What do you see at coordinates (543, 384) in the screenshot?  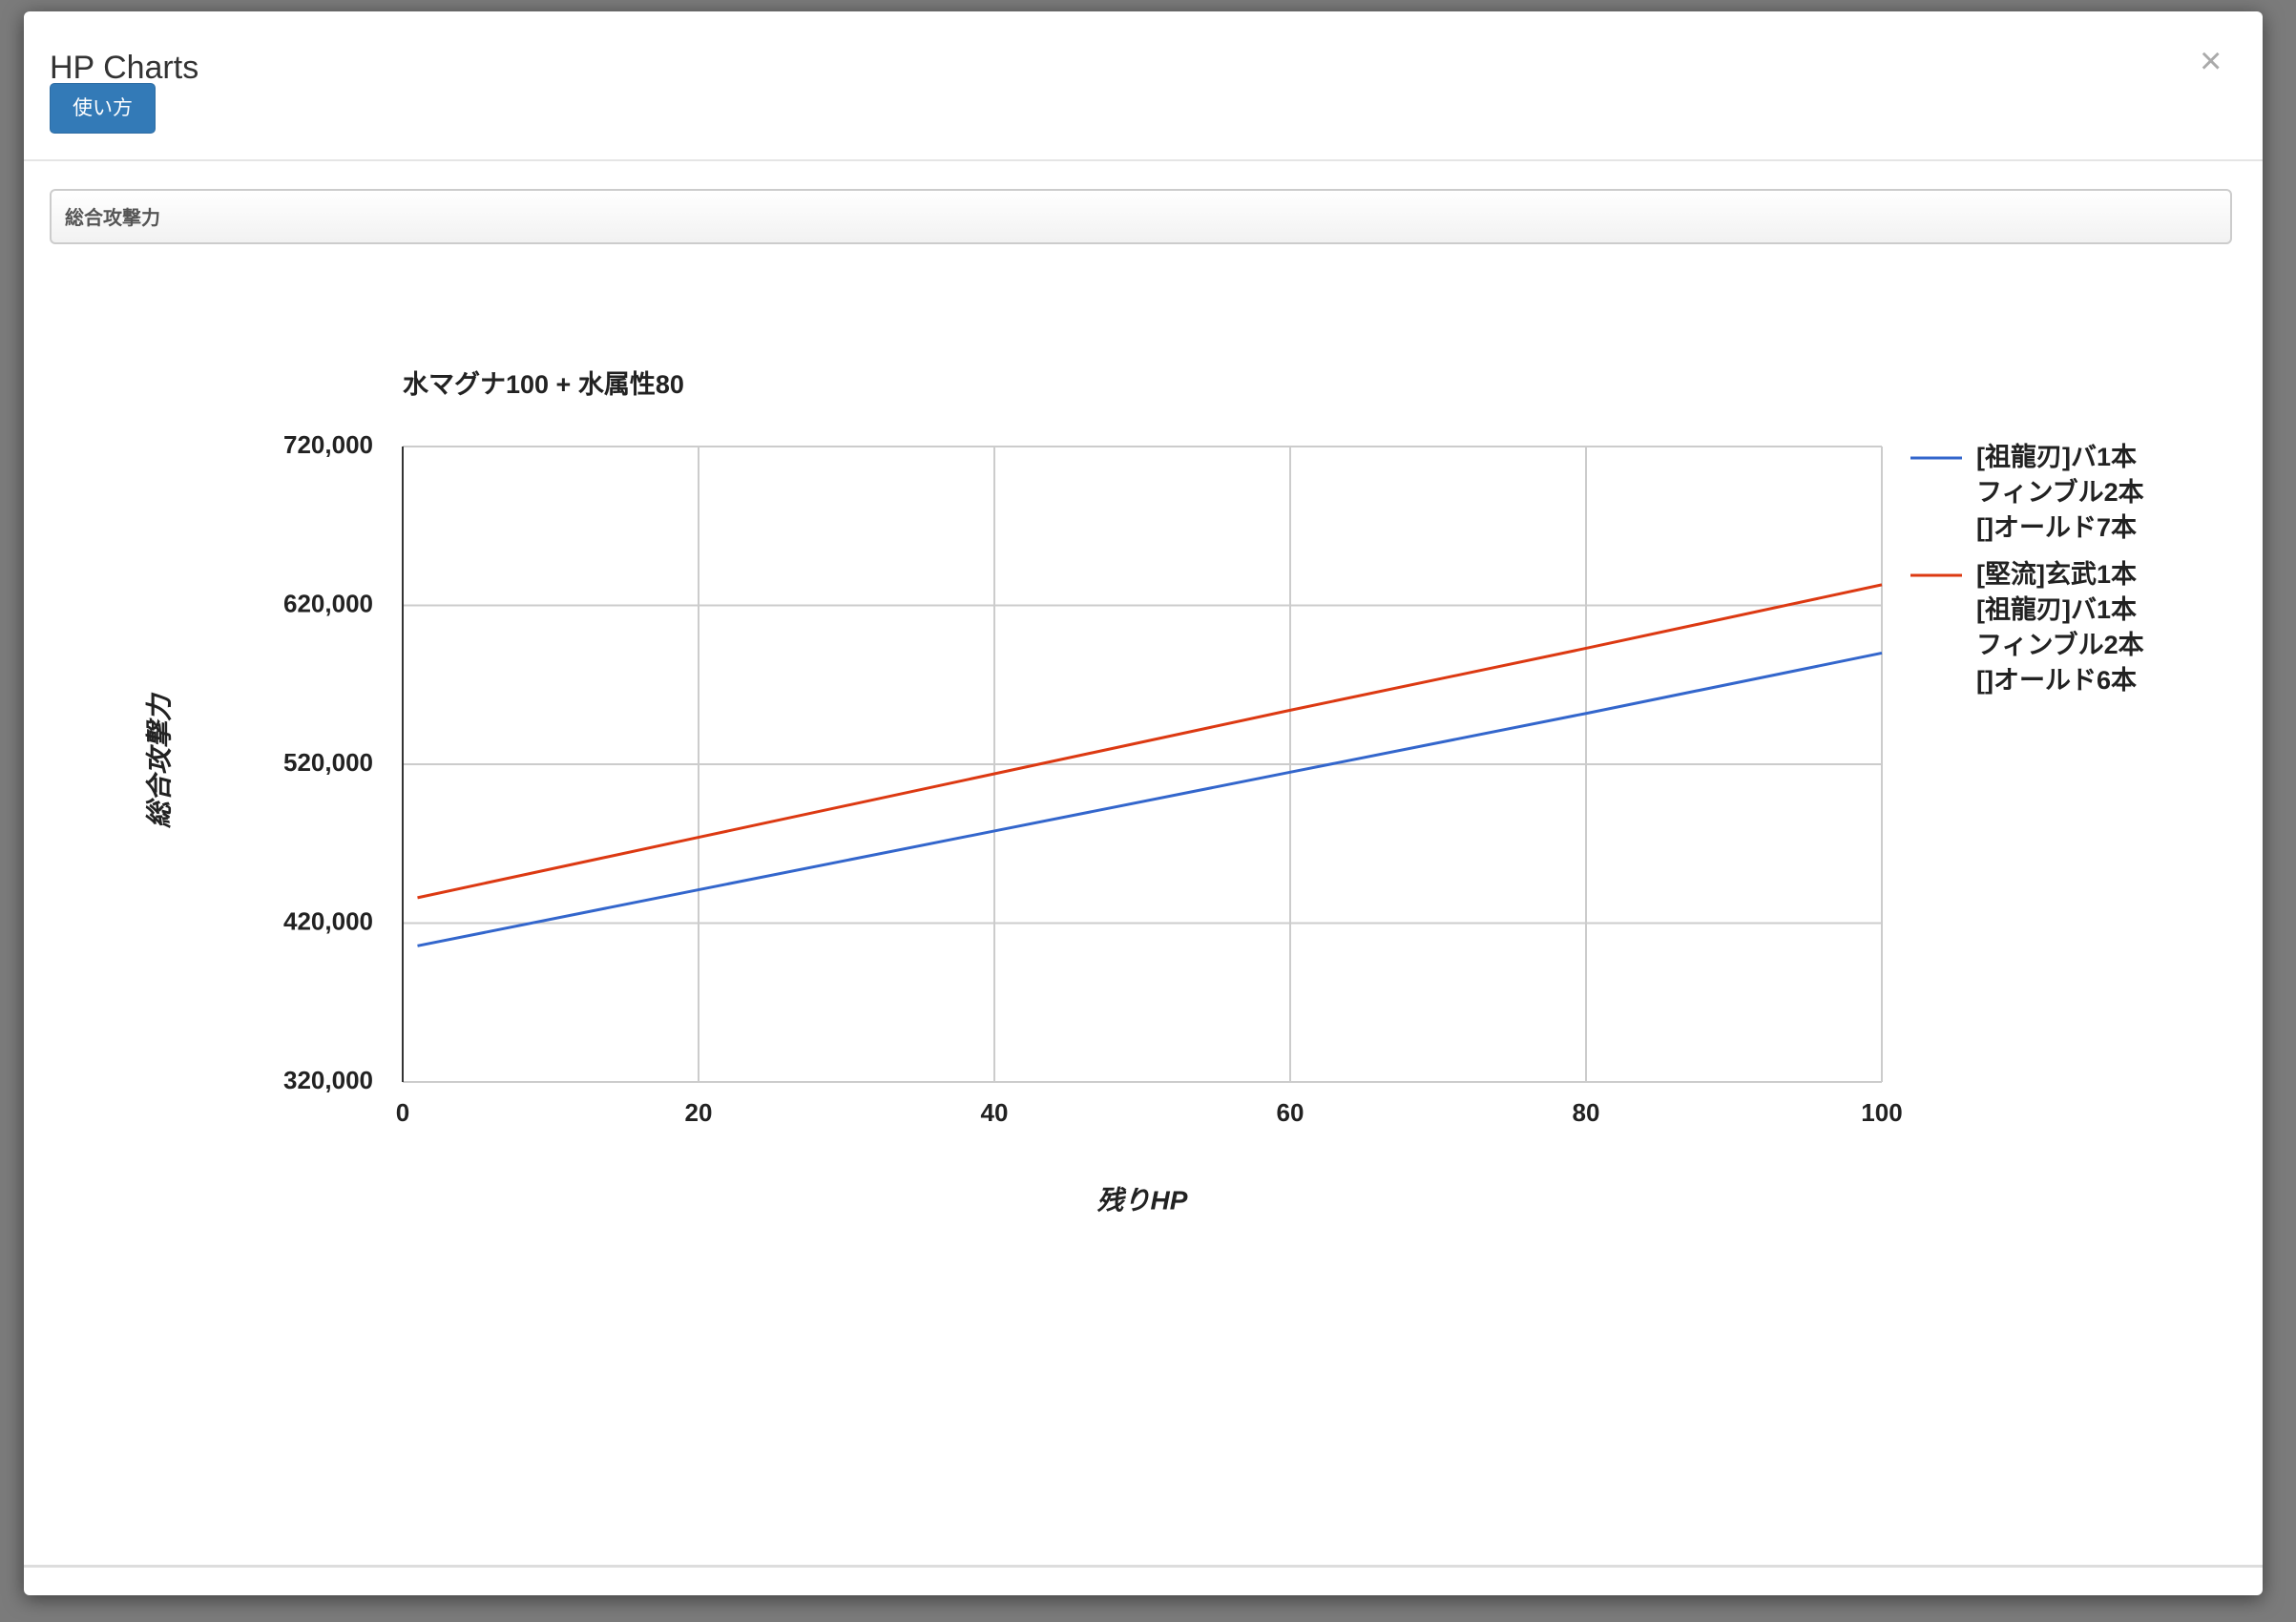 I see `chart-title: 水マグナ100 + 水属性80` at bounding box center [543, 384].